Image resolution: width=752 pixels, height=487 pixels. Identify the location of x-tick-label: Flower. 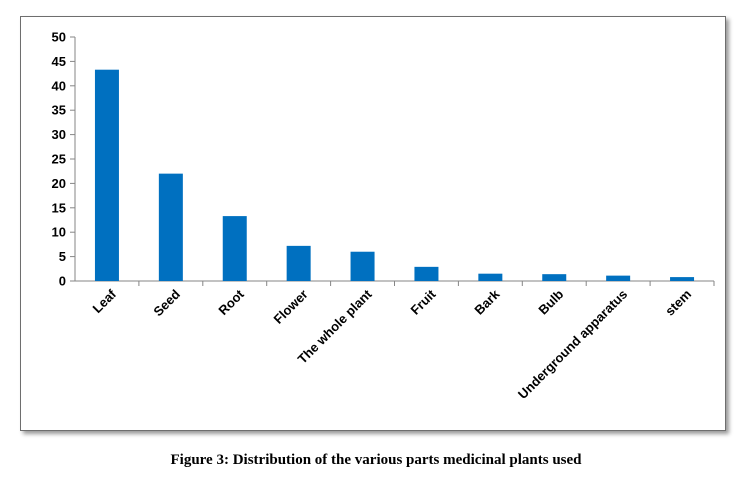
(291, 307).